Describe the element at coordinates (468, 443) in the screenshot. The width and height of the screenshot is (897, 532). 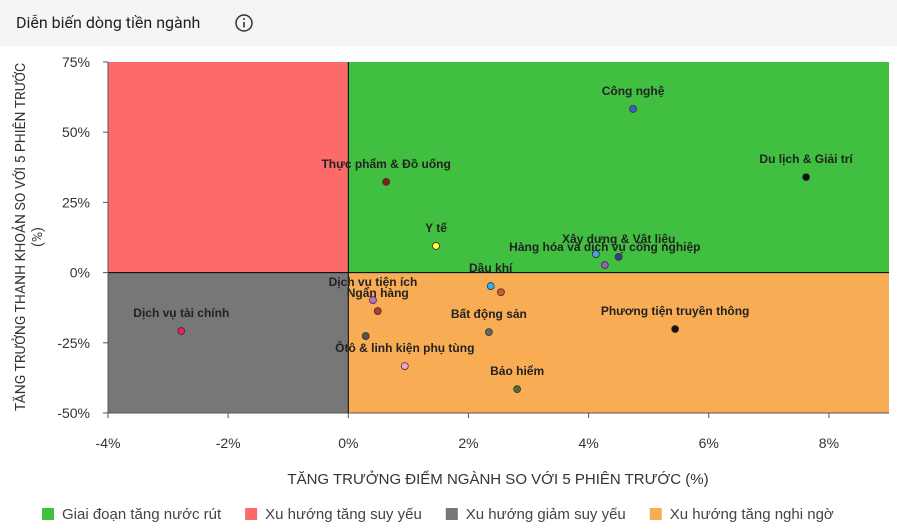
I see `x-tick-label: 2%` at that location.